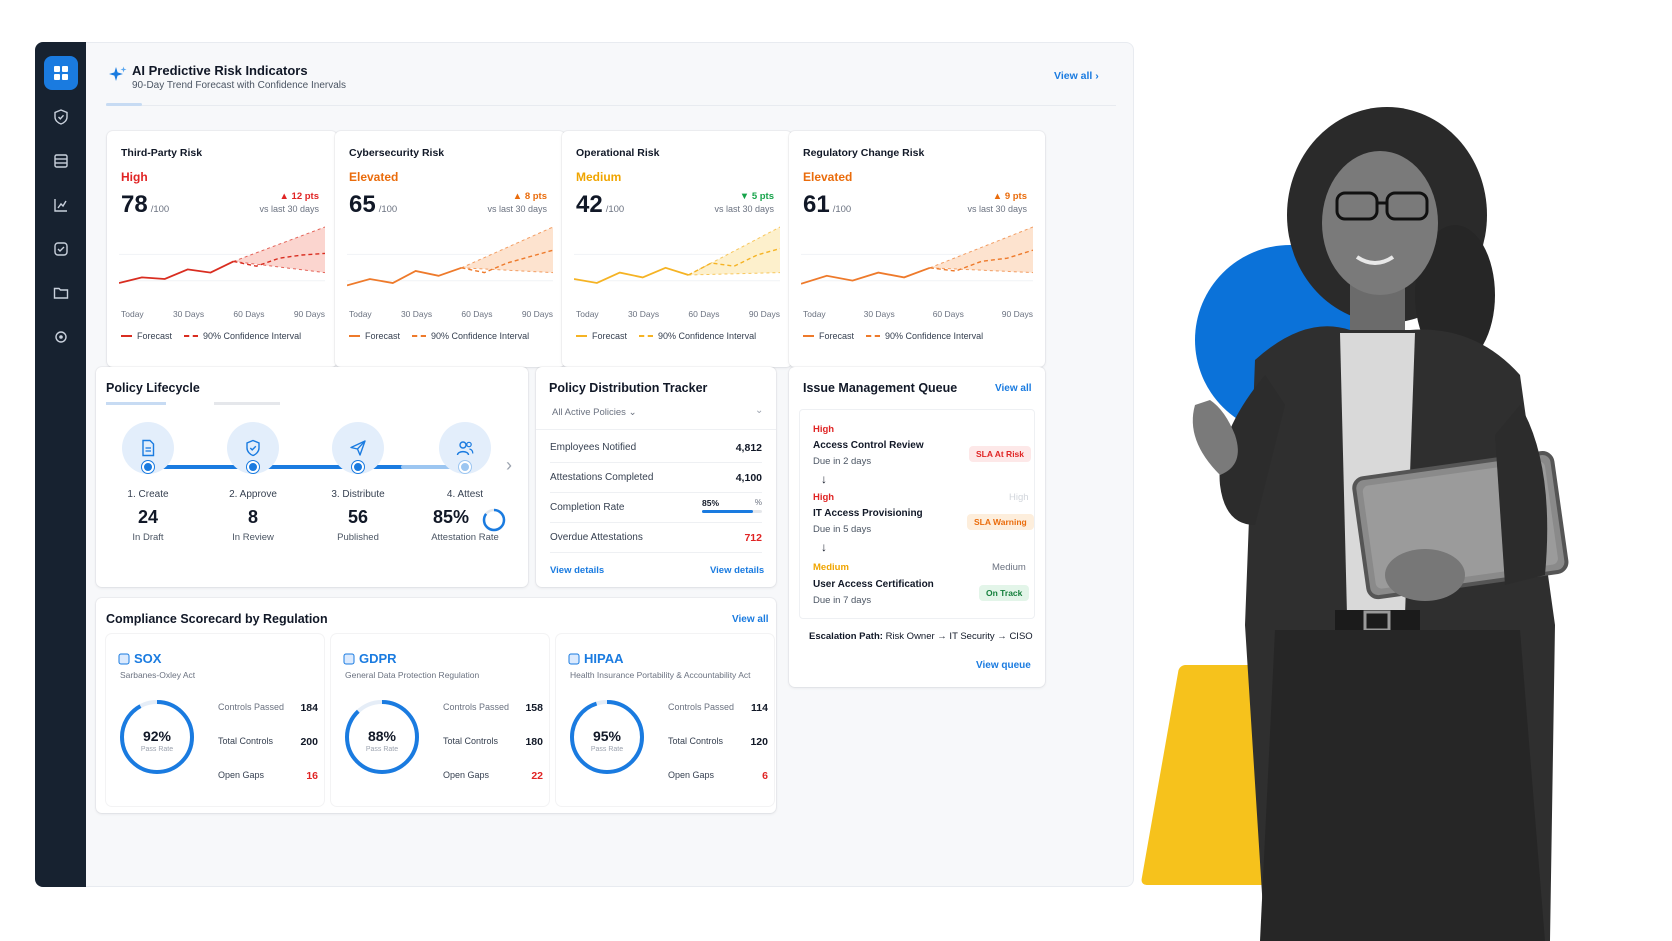  Describe the element at coordinates (279, 259) in the screenshot. I see `forecast-line` at that location.